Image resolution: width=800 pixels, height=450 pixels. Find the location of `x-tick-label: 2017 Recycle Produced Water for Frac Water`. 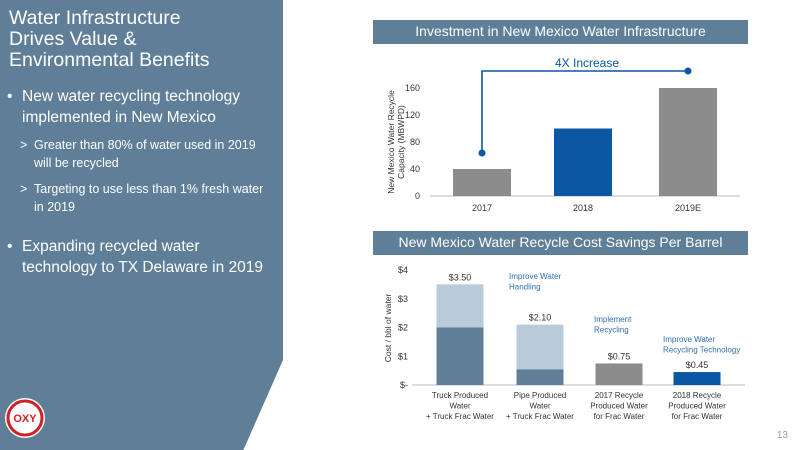

x-tick-label: 2017 Recycle Produced Water for Frac Water is located at coordinates (619, 406).